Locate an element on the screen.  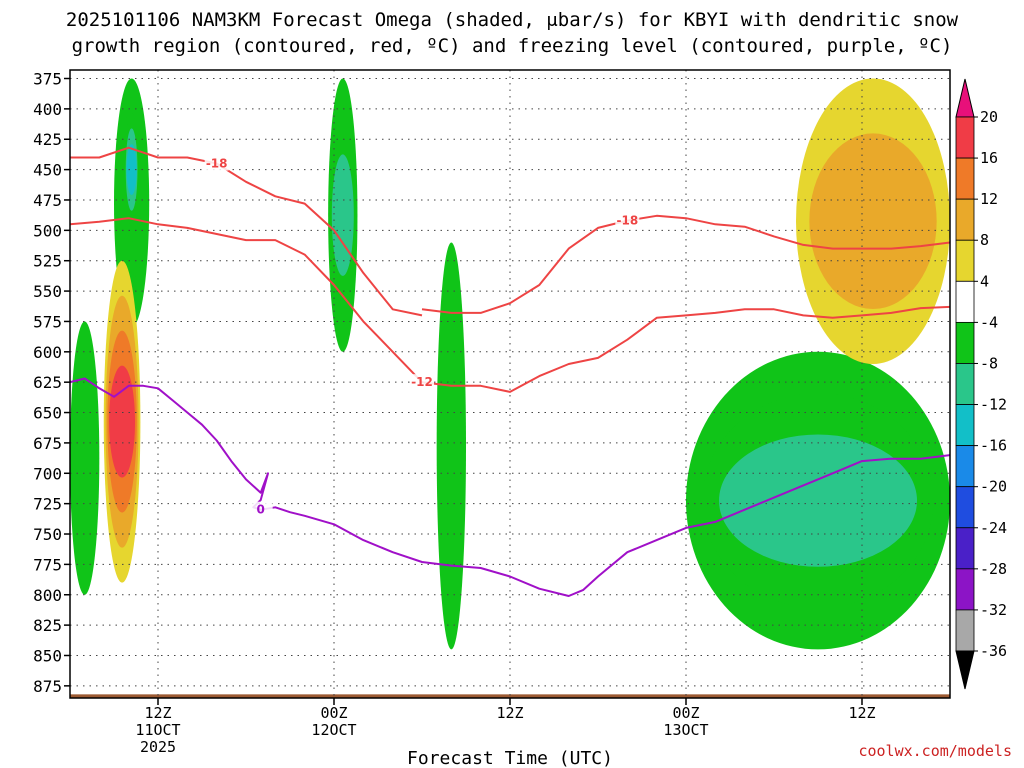
colorbar-label: -4 is located at coordinates (989, 322).